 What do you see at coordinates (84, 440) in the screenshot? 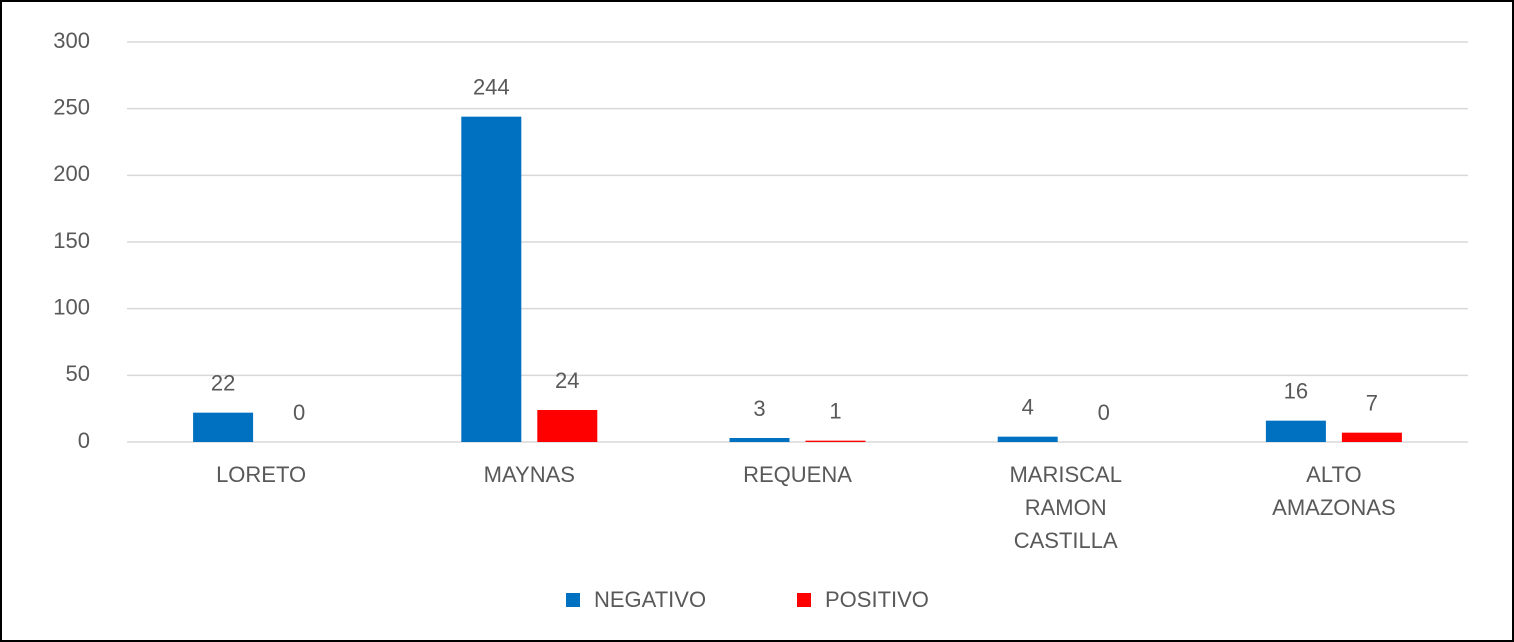
I see `y-tick-label: 0` at bounding box center [84, 440].